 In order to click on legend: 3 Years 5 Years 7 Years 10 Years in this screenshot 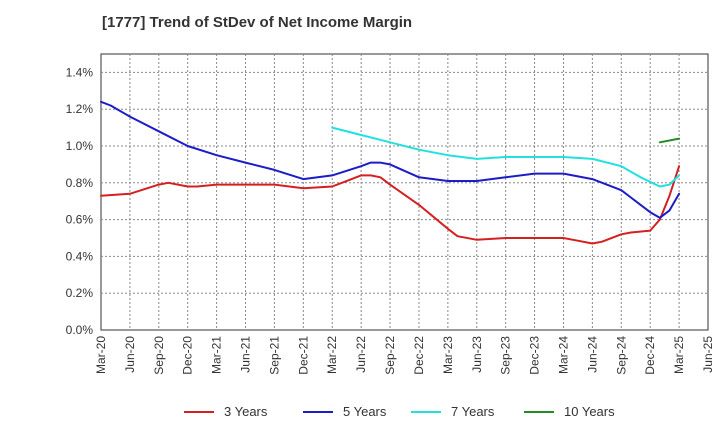, I will do `click(360, 415)`.